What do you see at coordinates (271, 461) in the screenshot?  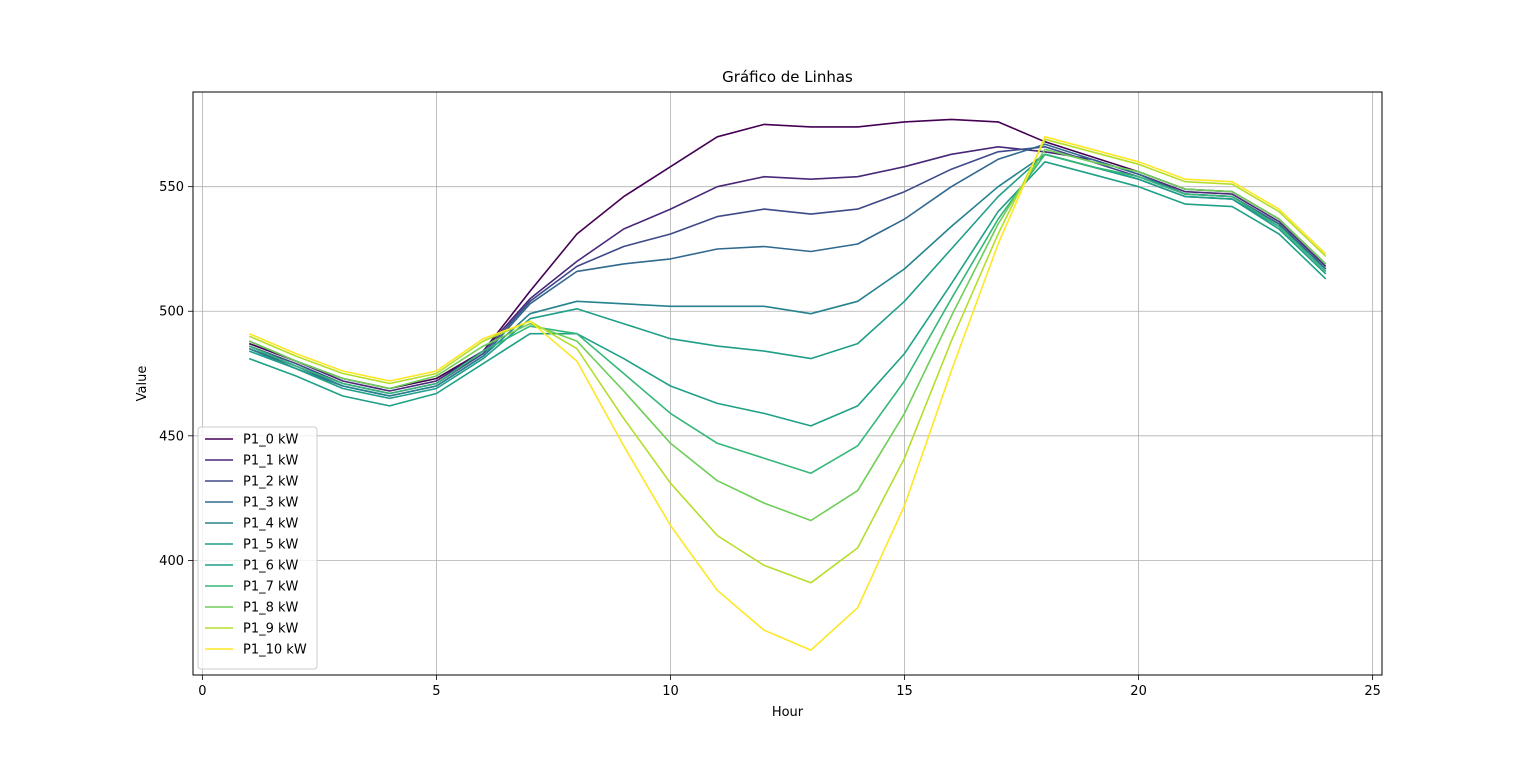 I see `legend-label: P1_1 kW` at bounding box center [271, 461].